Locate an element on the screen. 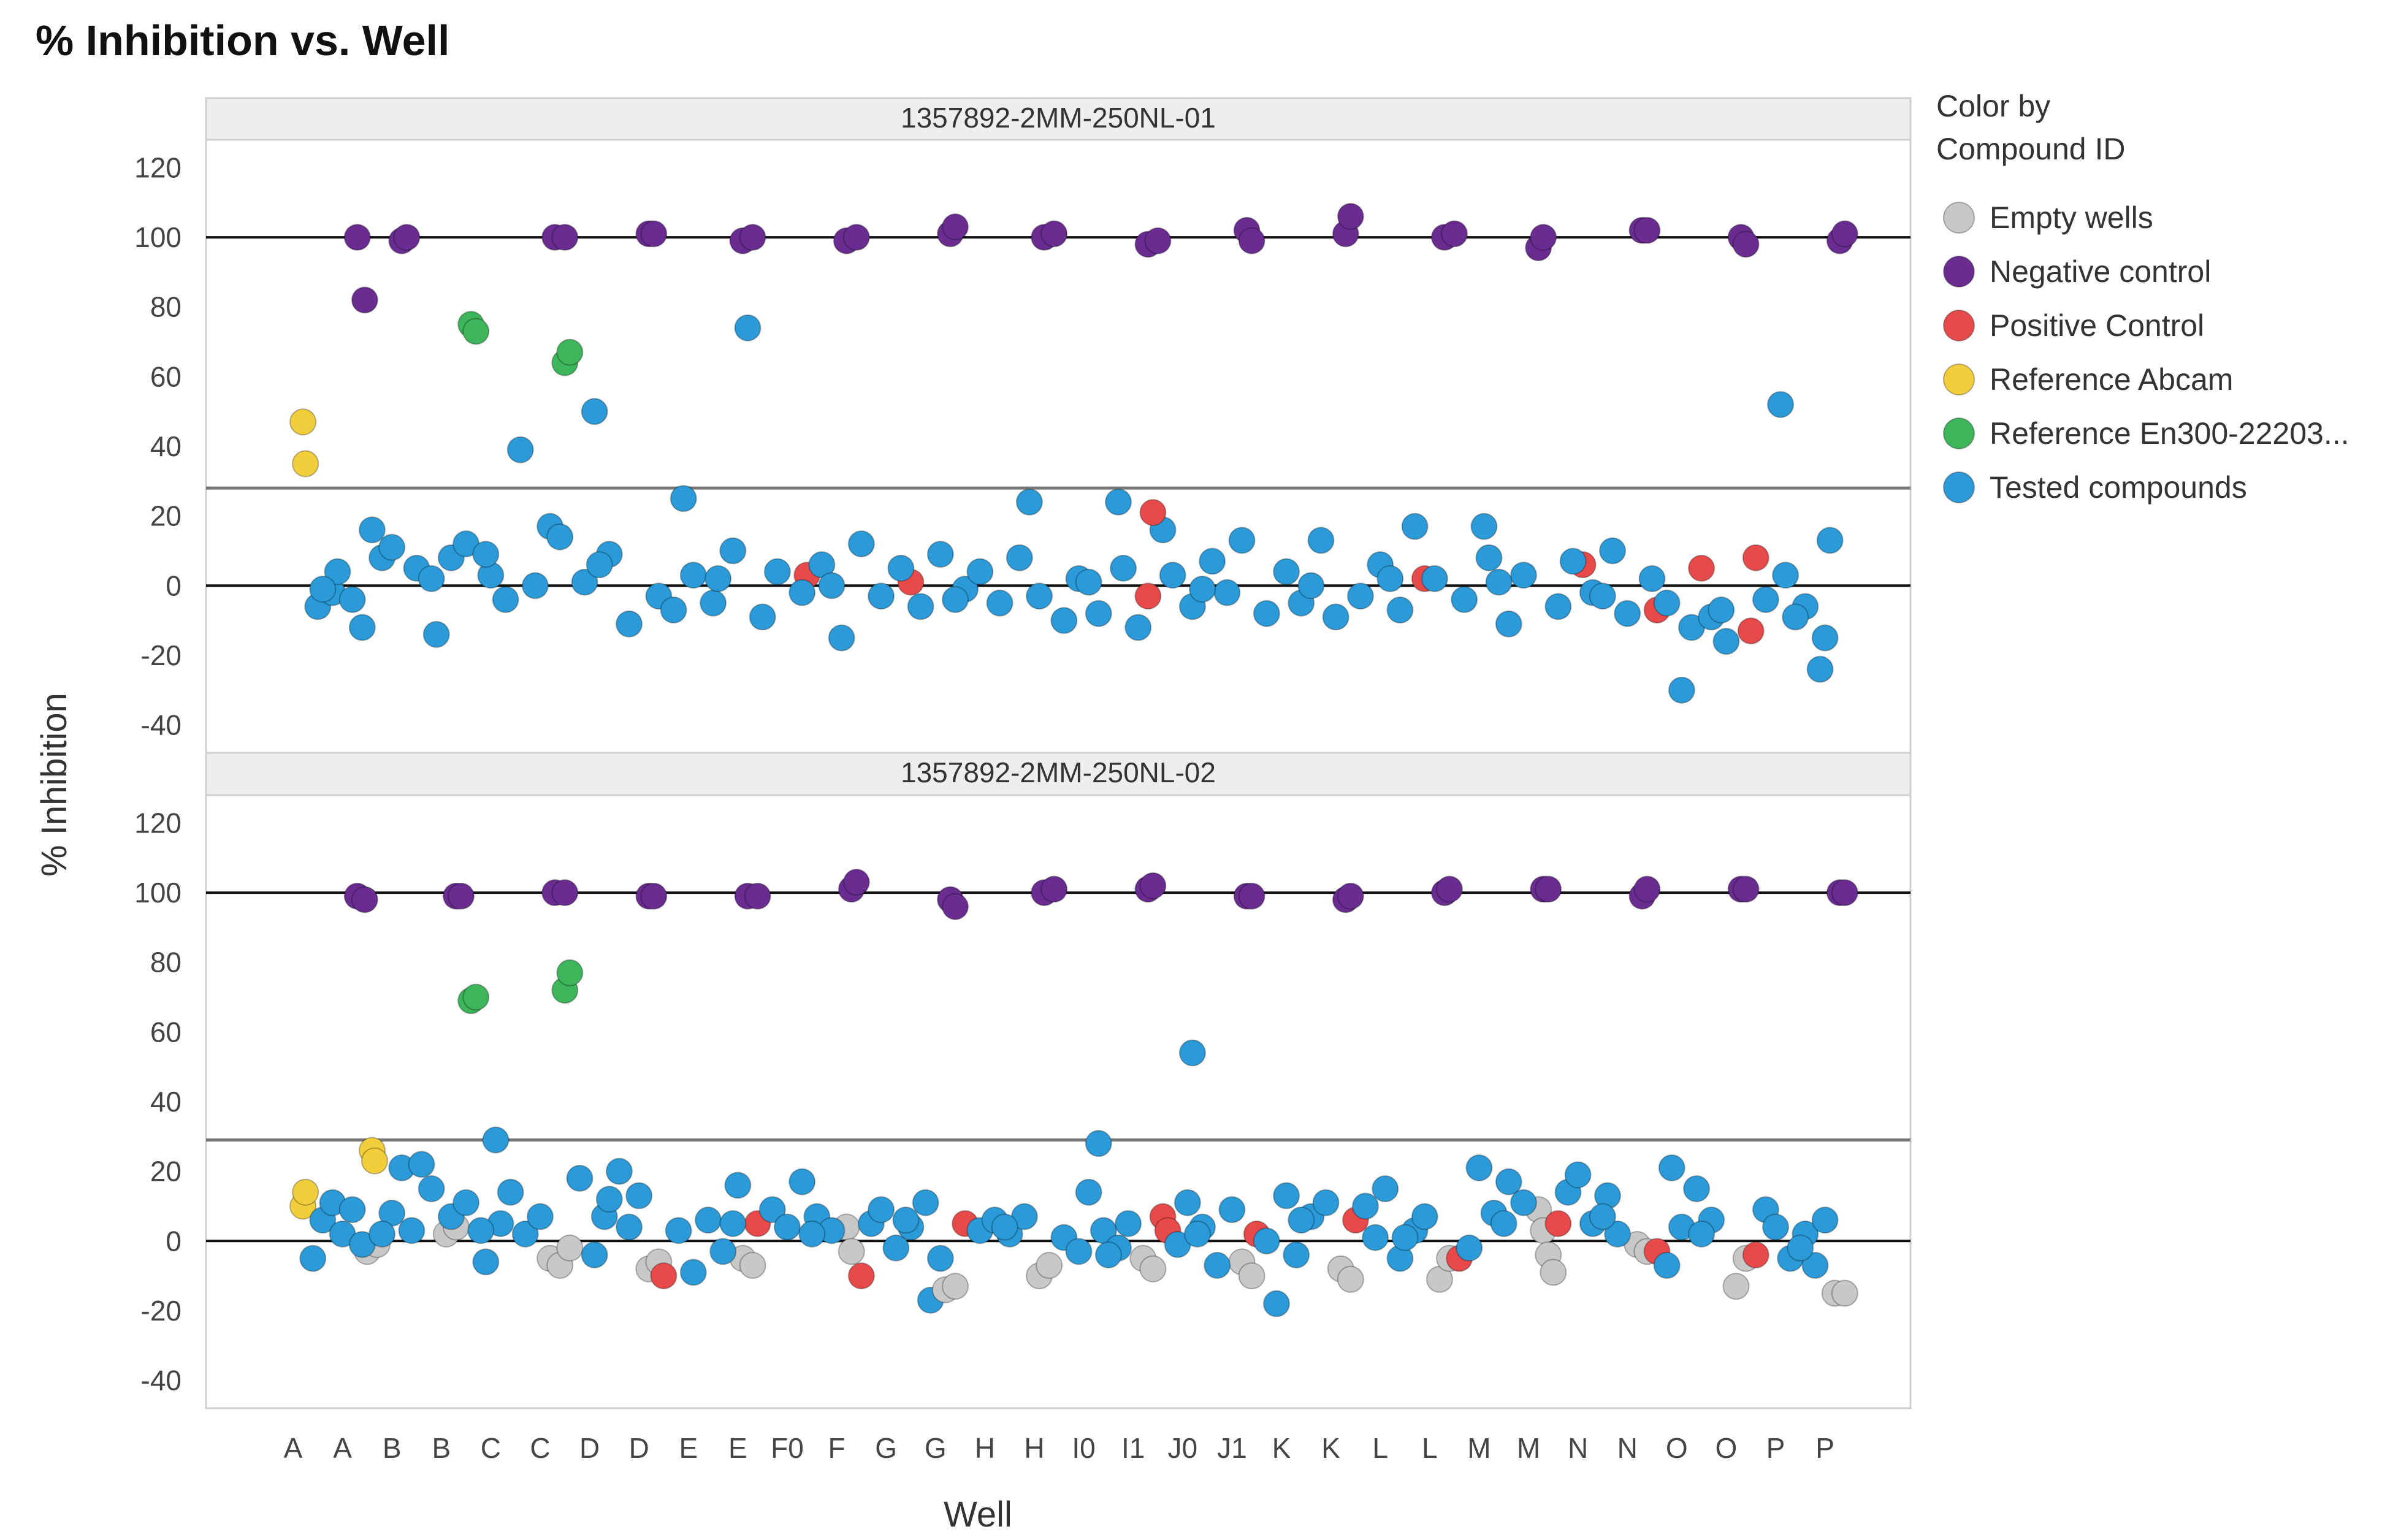 This screenshot has height=1540, width=2401. legend-item: Negative control is located at coordinates (2077, 271).